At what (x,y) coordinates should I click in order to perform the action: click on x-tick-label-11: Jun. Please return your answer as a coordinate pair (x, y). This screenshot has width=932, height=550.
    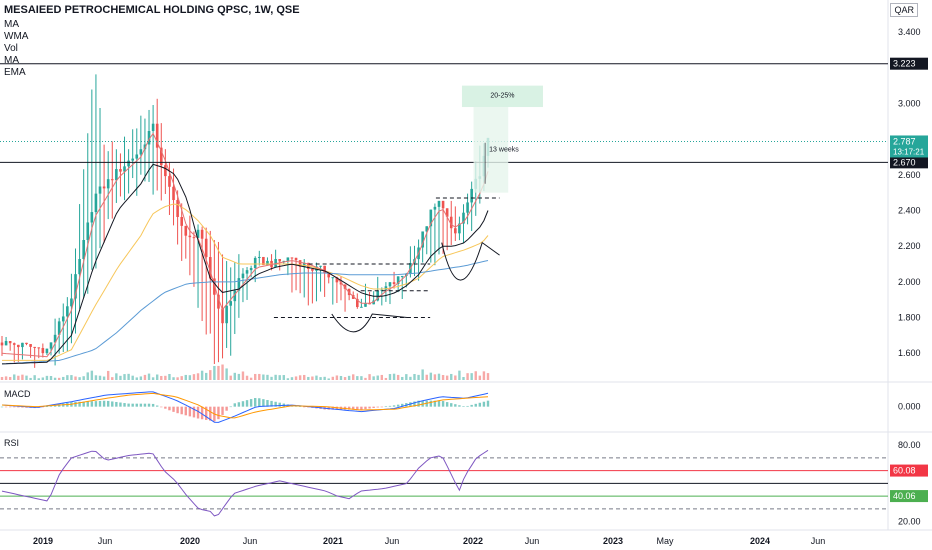
    Looking at the image, I should click on (818, 541).